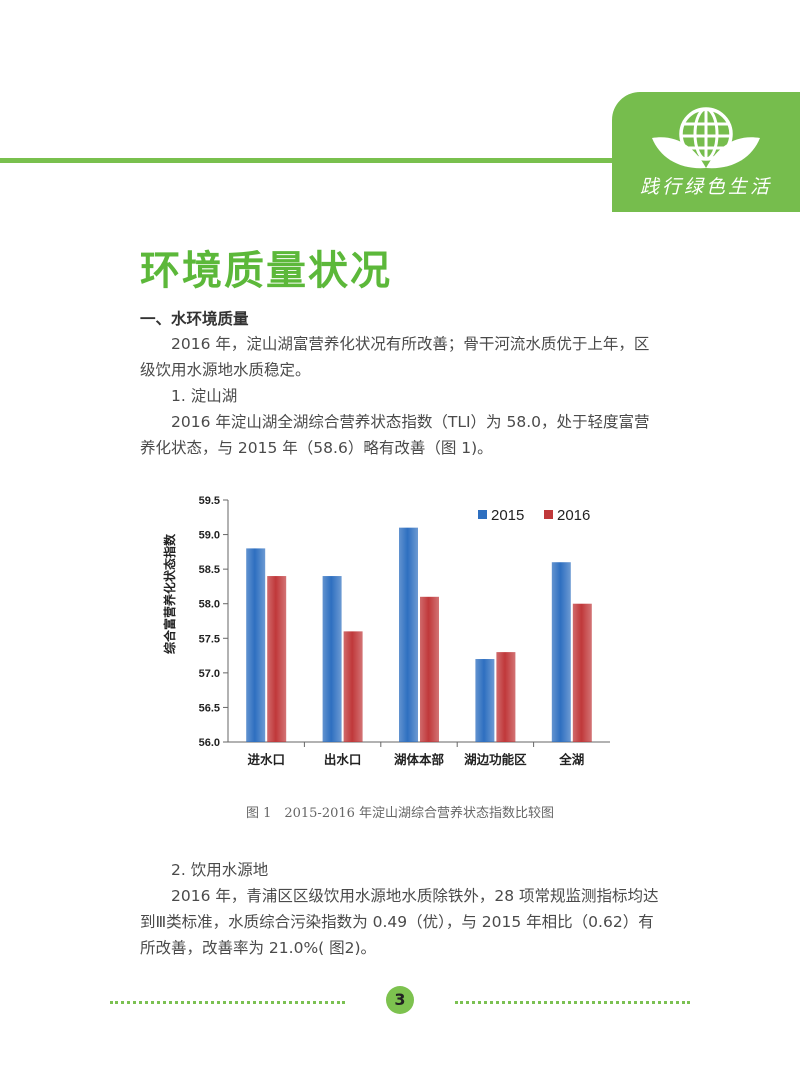 The width and height of the screenshot is (800, 1077). Describe the element at coordinates (485, 700) in the screenshot. I see `bar-2015-湖边功能区` at that location.